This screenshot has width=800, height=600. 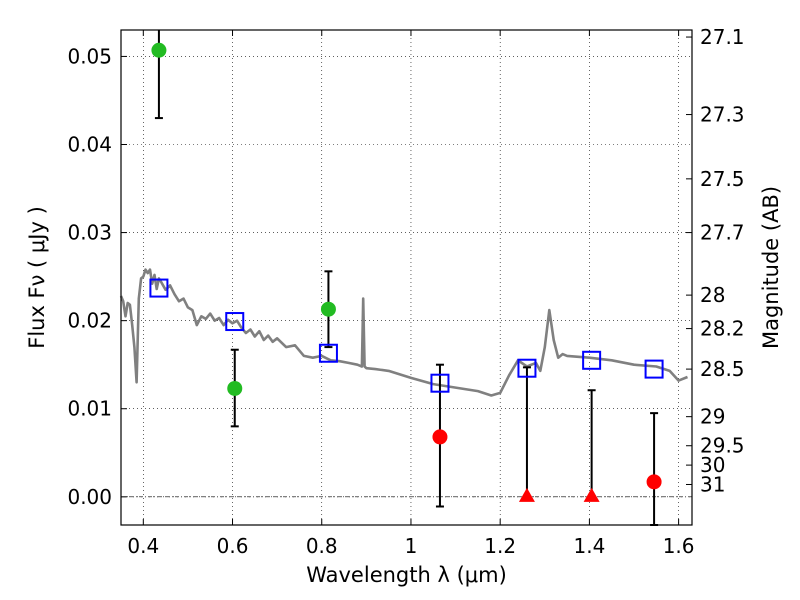 I want to click on x-tick-label: 1.6, so click(x=679, y=546).